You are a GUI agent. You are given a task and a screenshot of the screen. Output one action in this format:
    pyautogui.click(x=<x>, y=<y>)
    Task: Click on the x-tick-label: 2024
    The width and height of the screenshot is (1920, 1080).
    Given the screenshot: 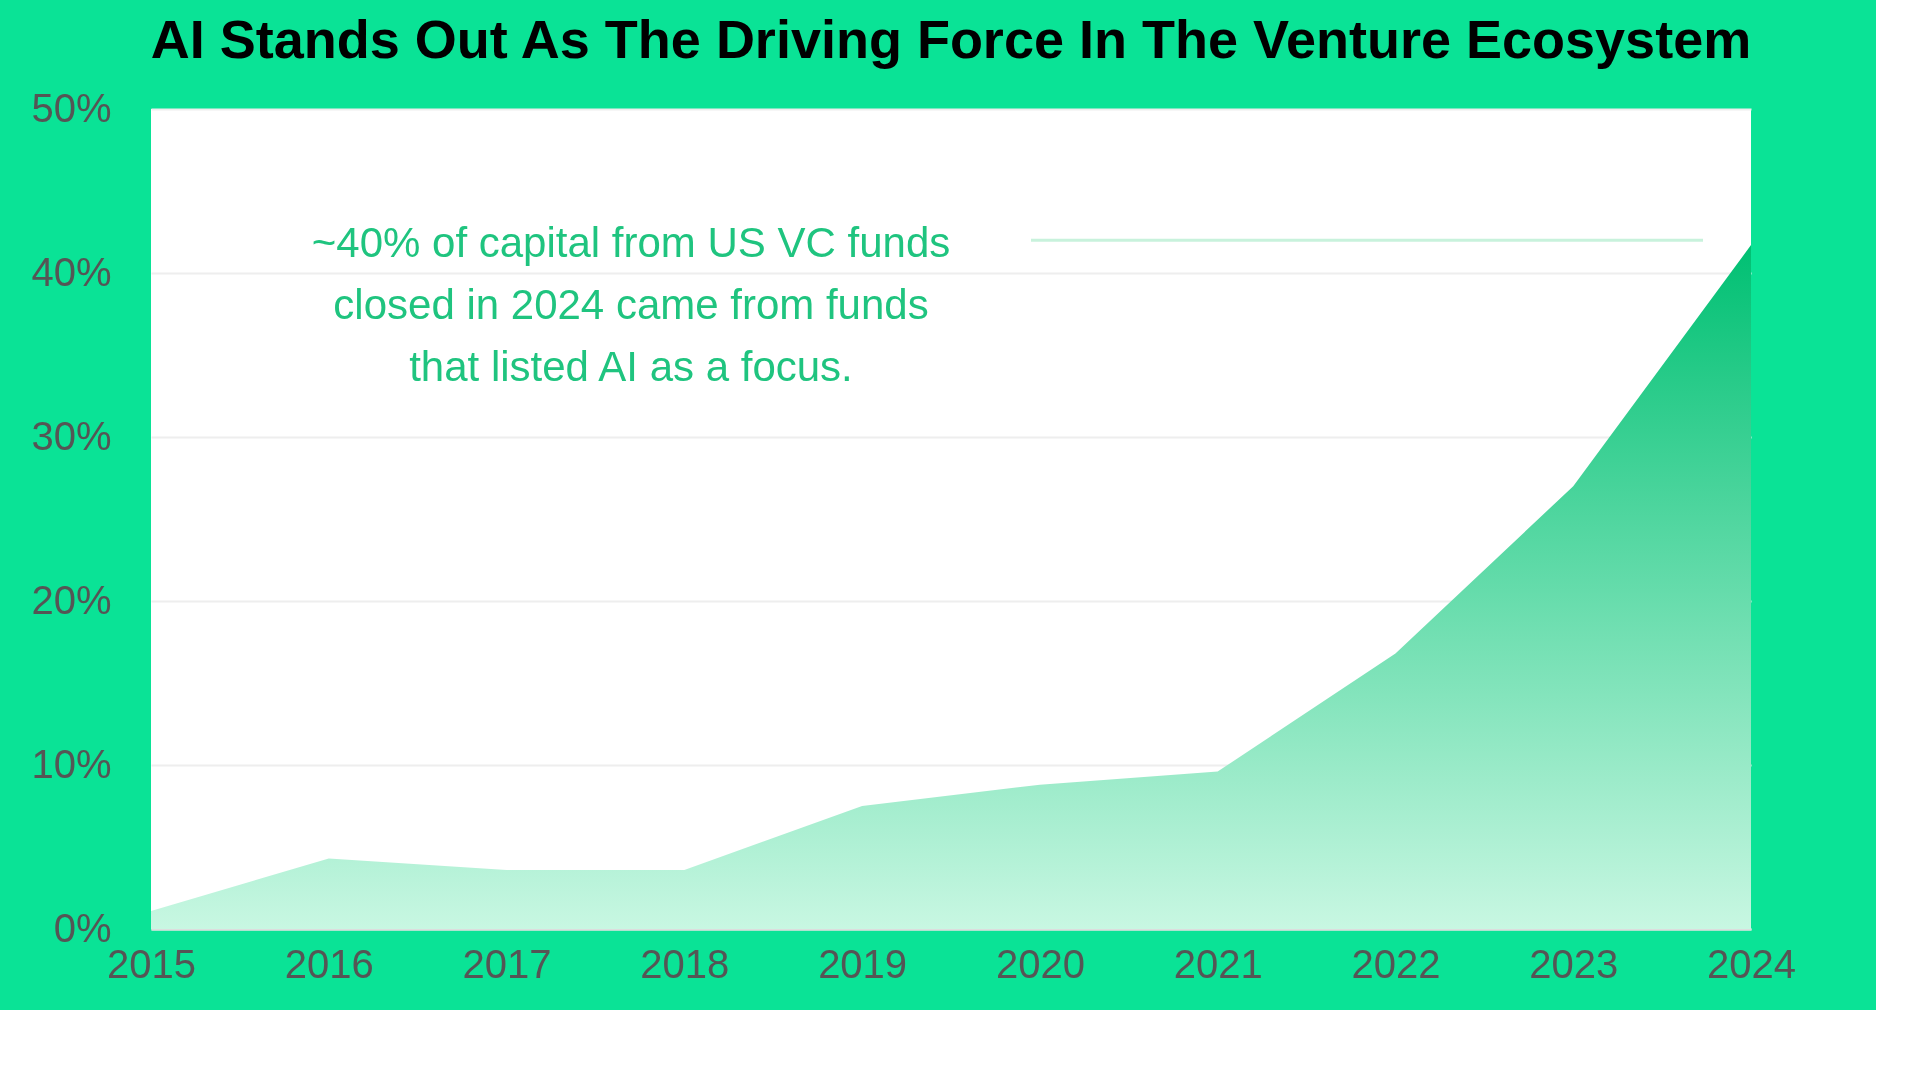 What is the action you would take?
    pyautogui.click(x=1751, y=963)
    